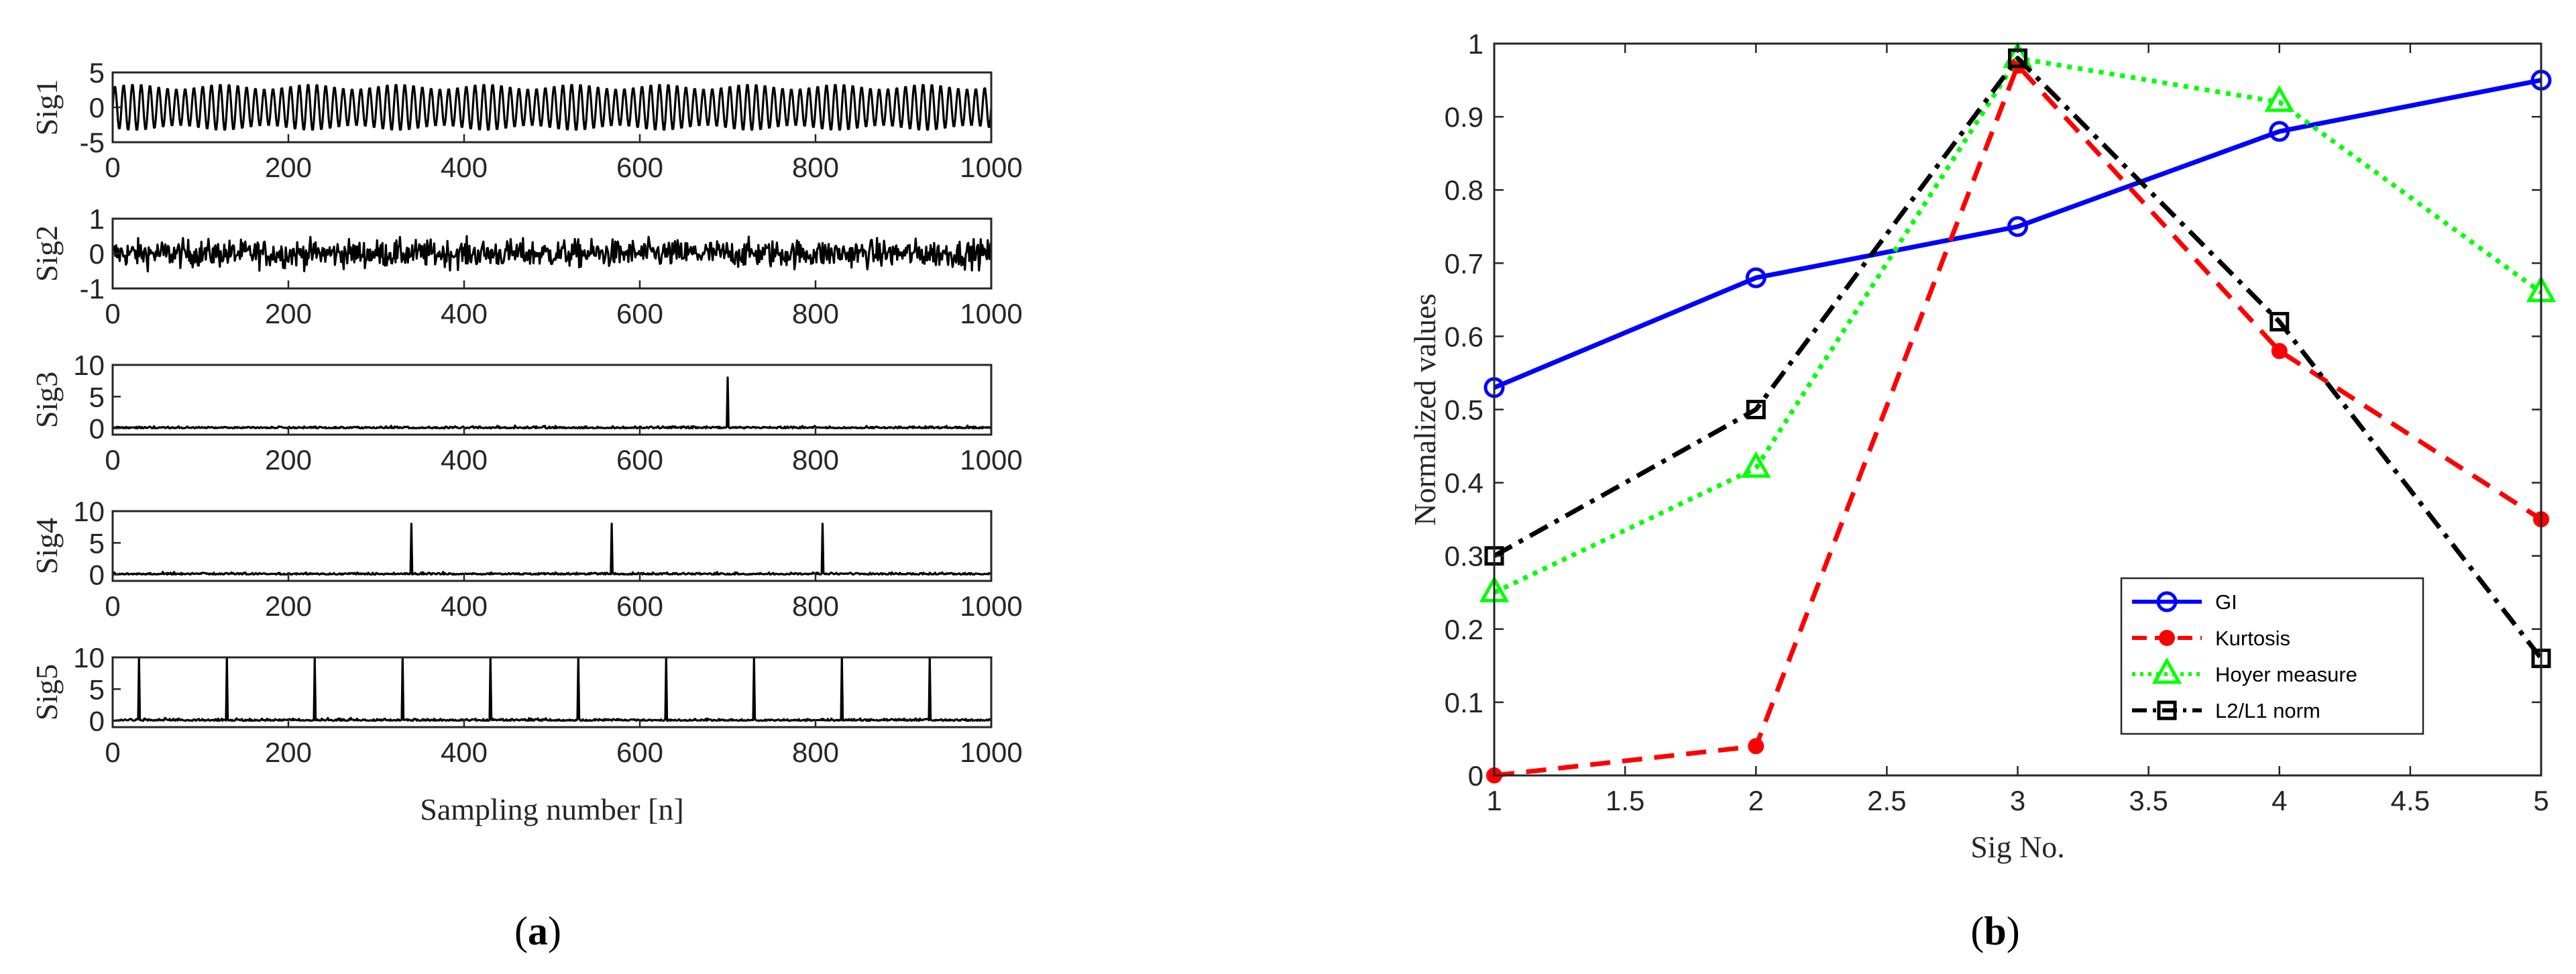 This screenshot has height=974, width=2576. I want to click on legend-item: Hoyer measure, so click(2244, 671).